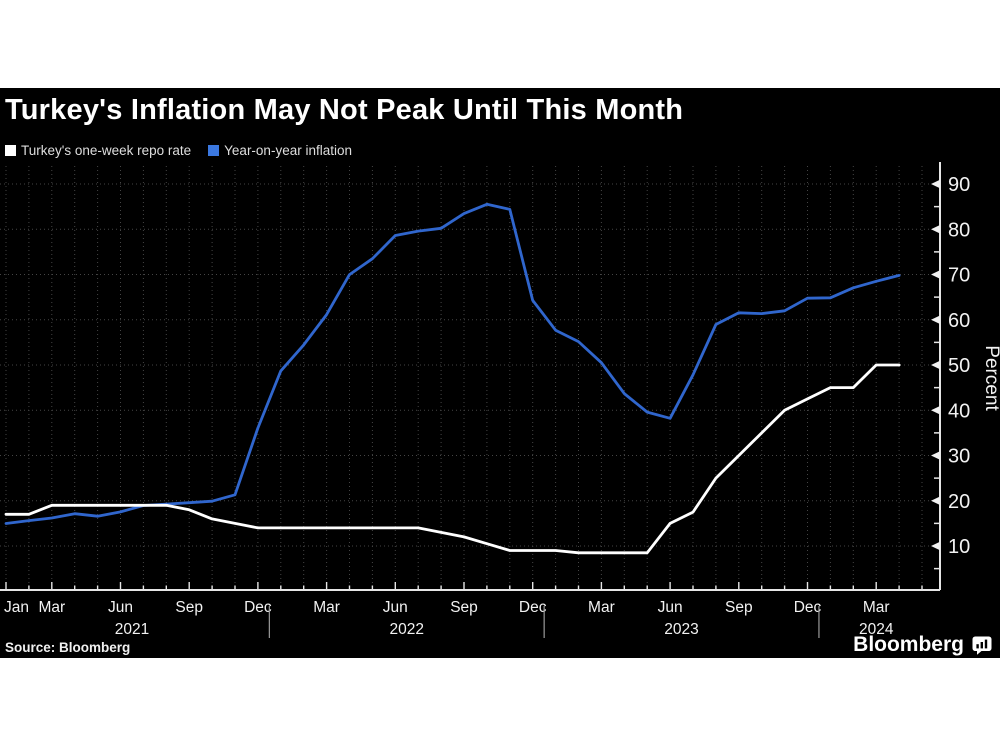 The image size is (1000, 750). I want to click on svg-text: 2022, so click(407, 629).